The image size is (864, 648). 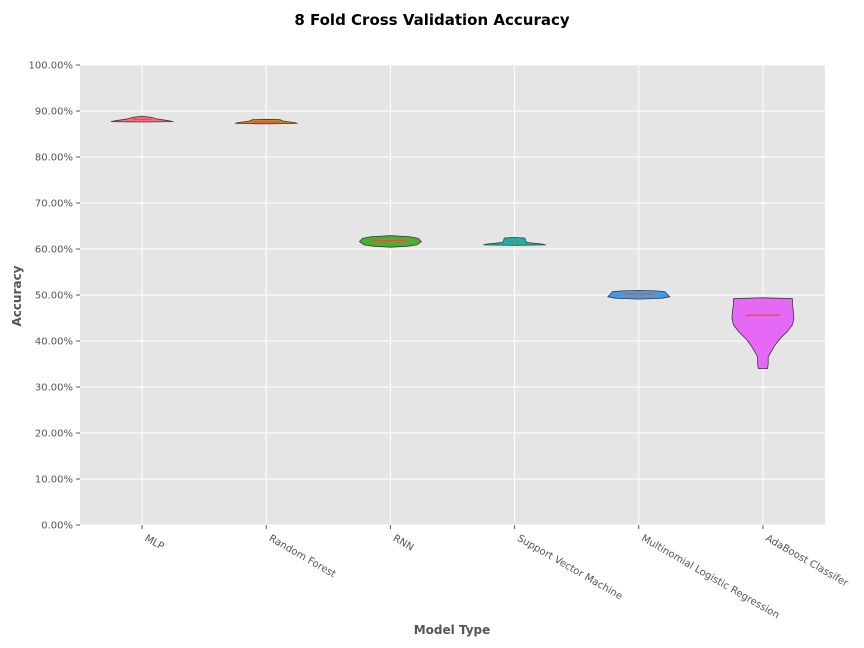 I want to click on x-tick-label: AdaBoost Classifer, so click(x=806, y=561).